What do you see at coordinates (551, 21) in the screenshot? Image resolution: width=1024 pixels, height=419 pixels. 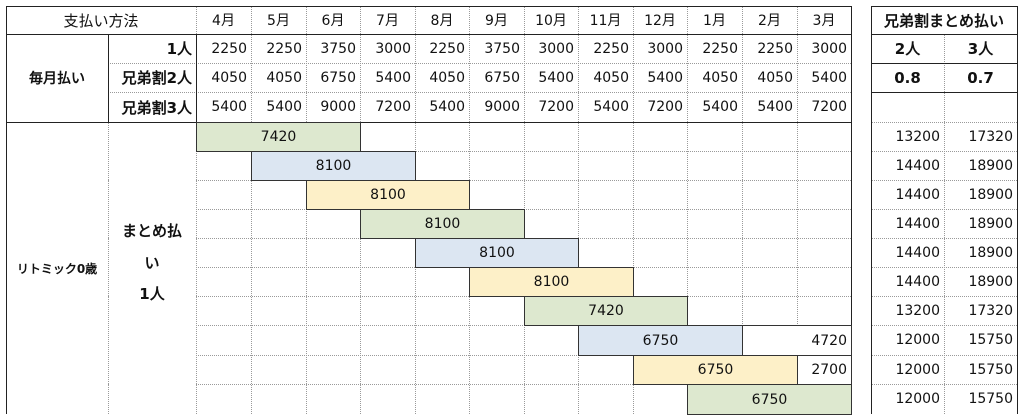 I see `month-header: 10月` at bounding box center [551, 21].